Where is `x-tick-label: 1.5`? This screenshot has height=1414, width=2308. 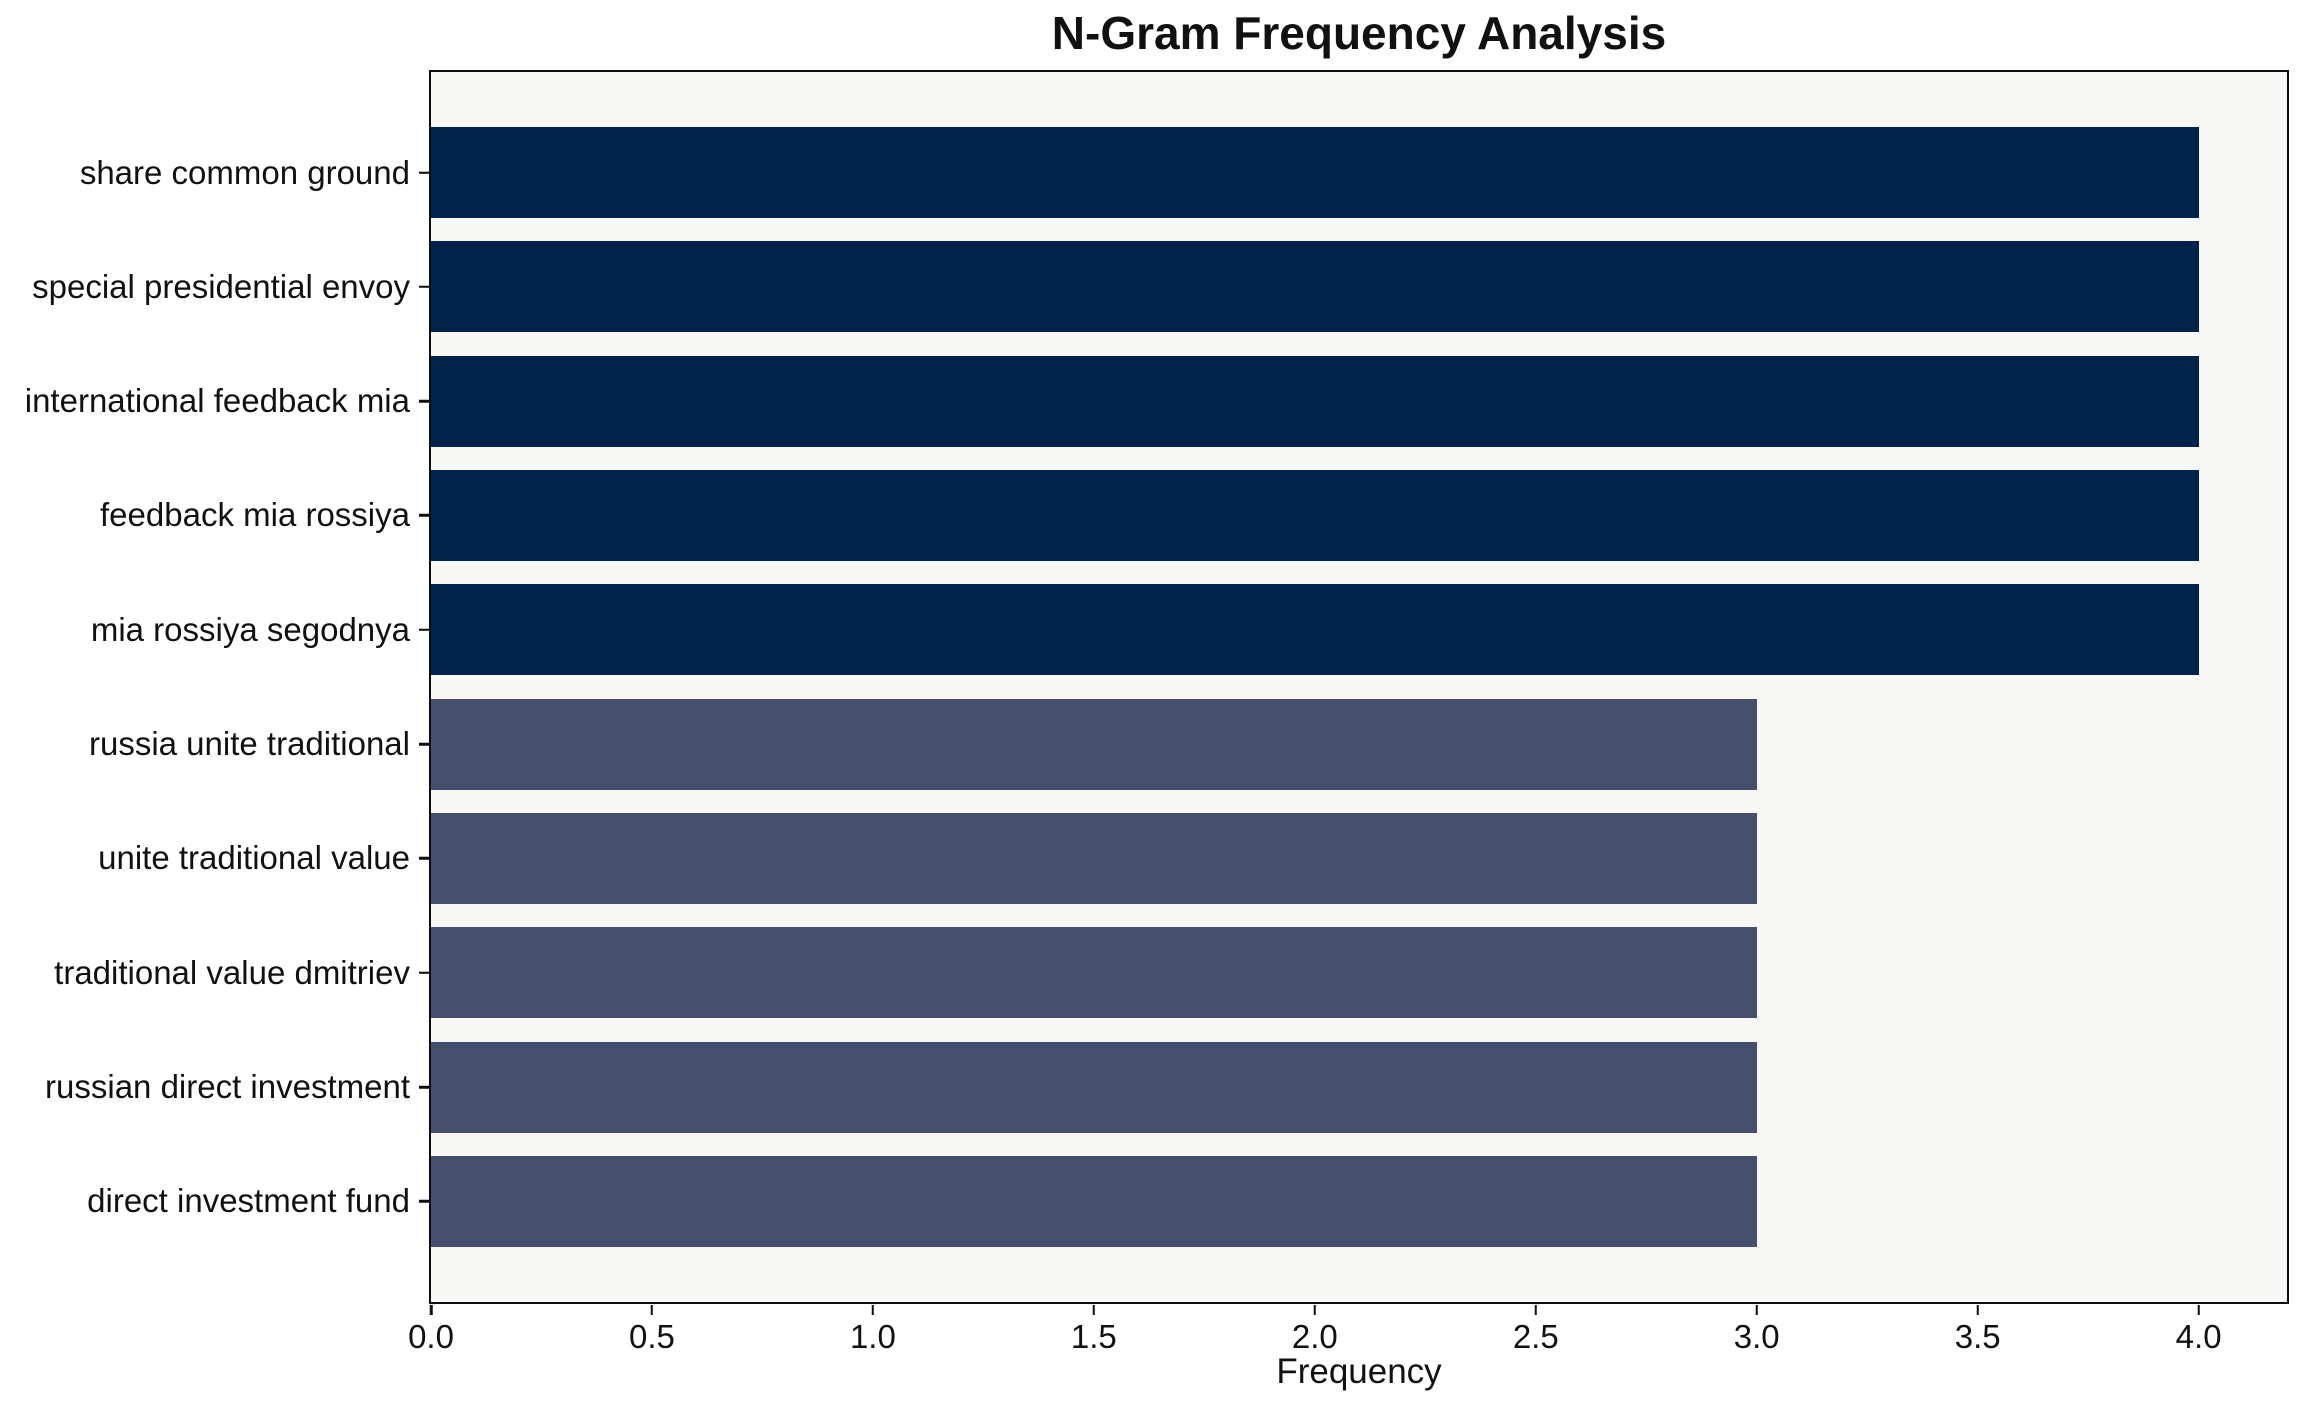 x-tick-label: 1.5 is located at coordinates (1093, 1336).